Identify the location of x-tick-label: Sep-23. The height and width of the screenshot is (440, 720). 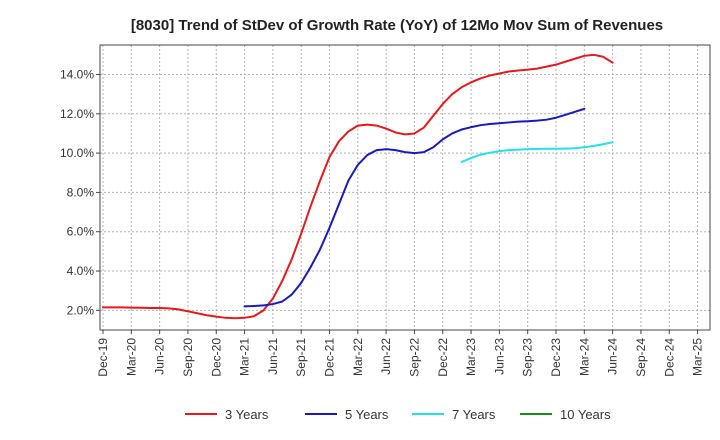
(528, 357).